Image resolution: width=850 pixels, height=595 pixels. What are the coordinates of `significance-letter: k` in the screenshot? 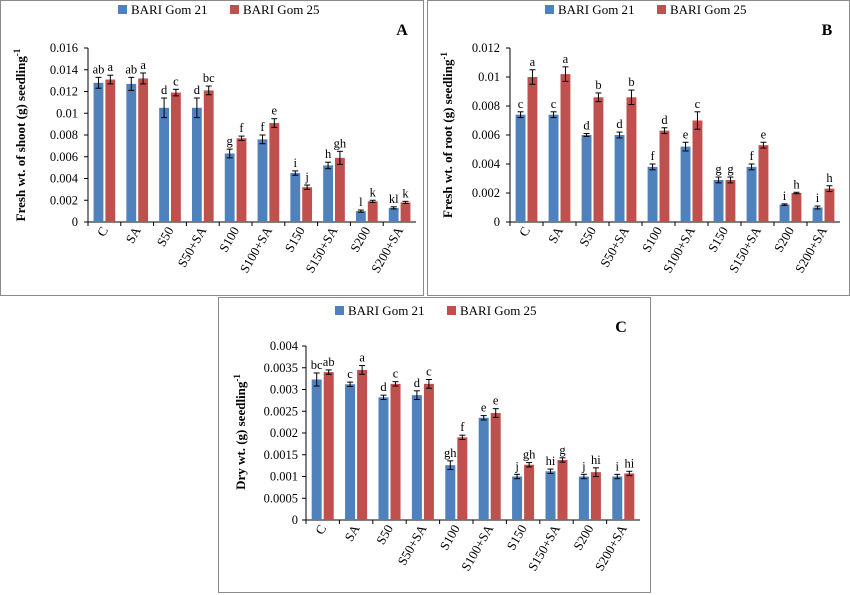 It's located at (373, 192).